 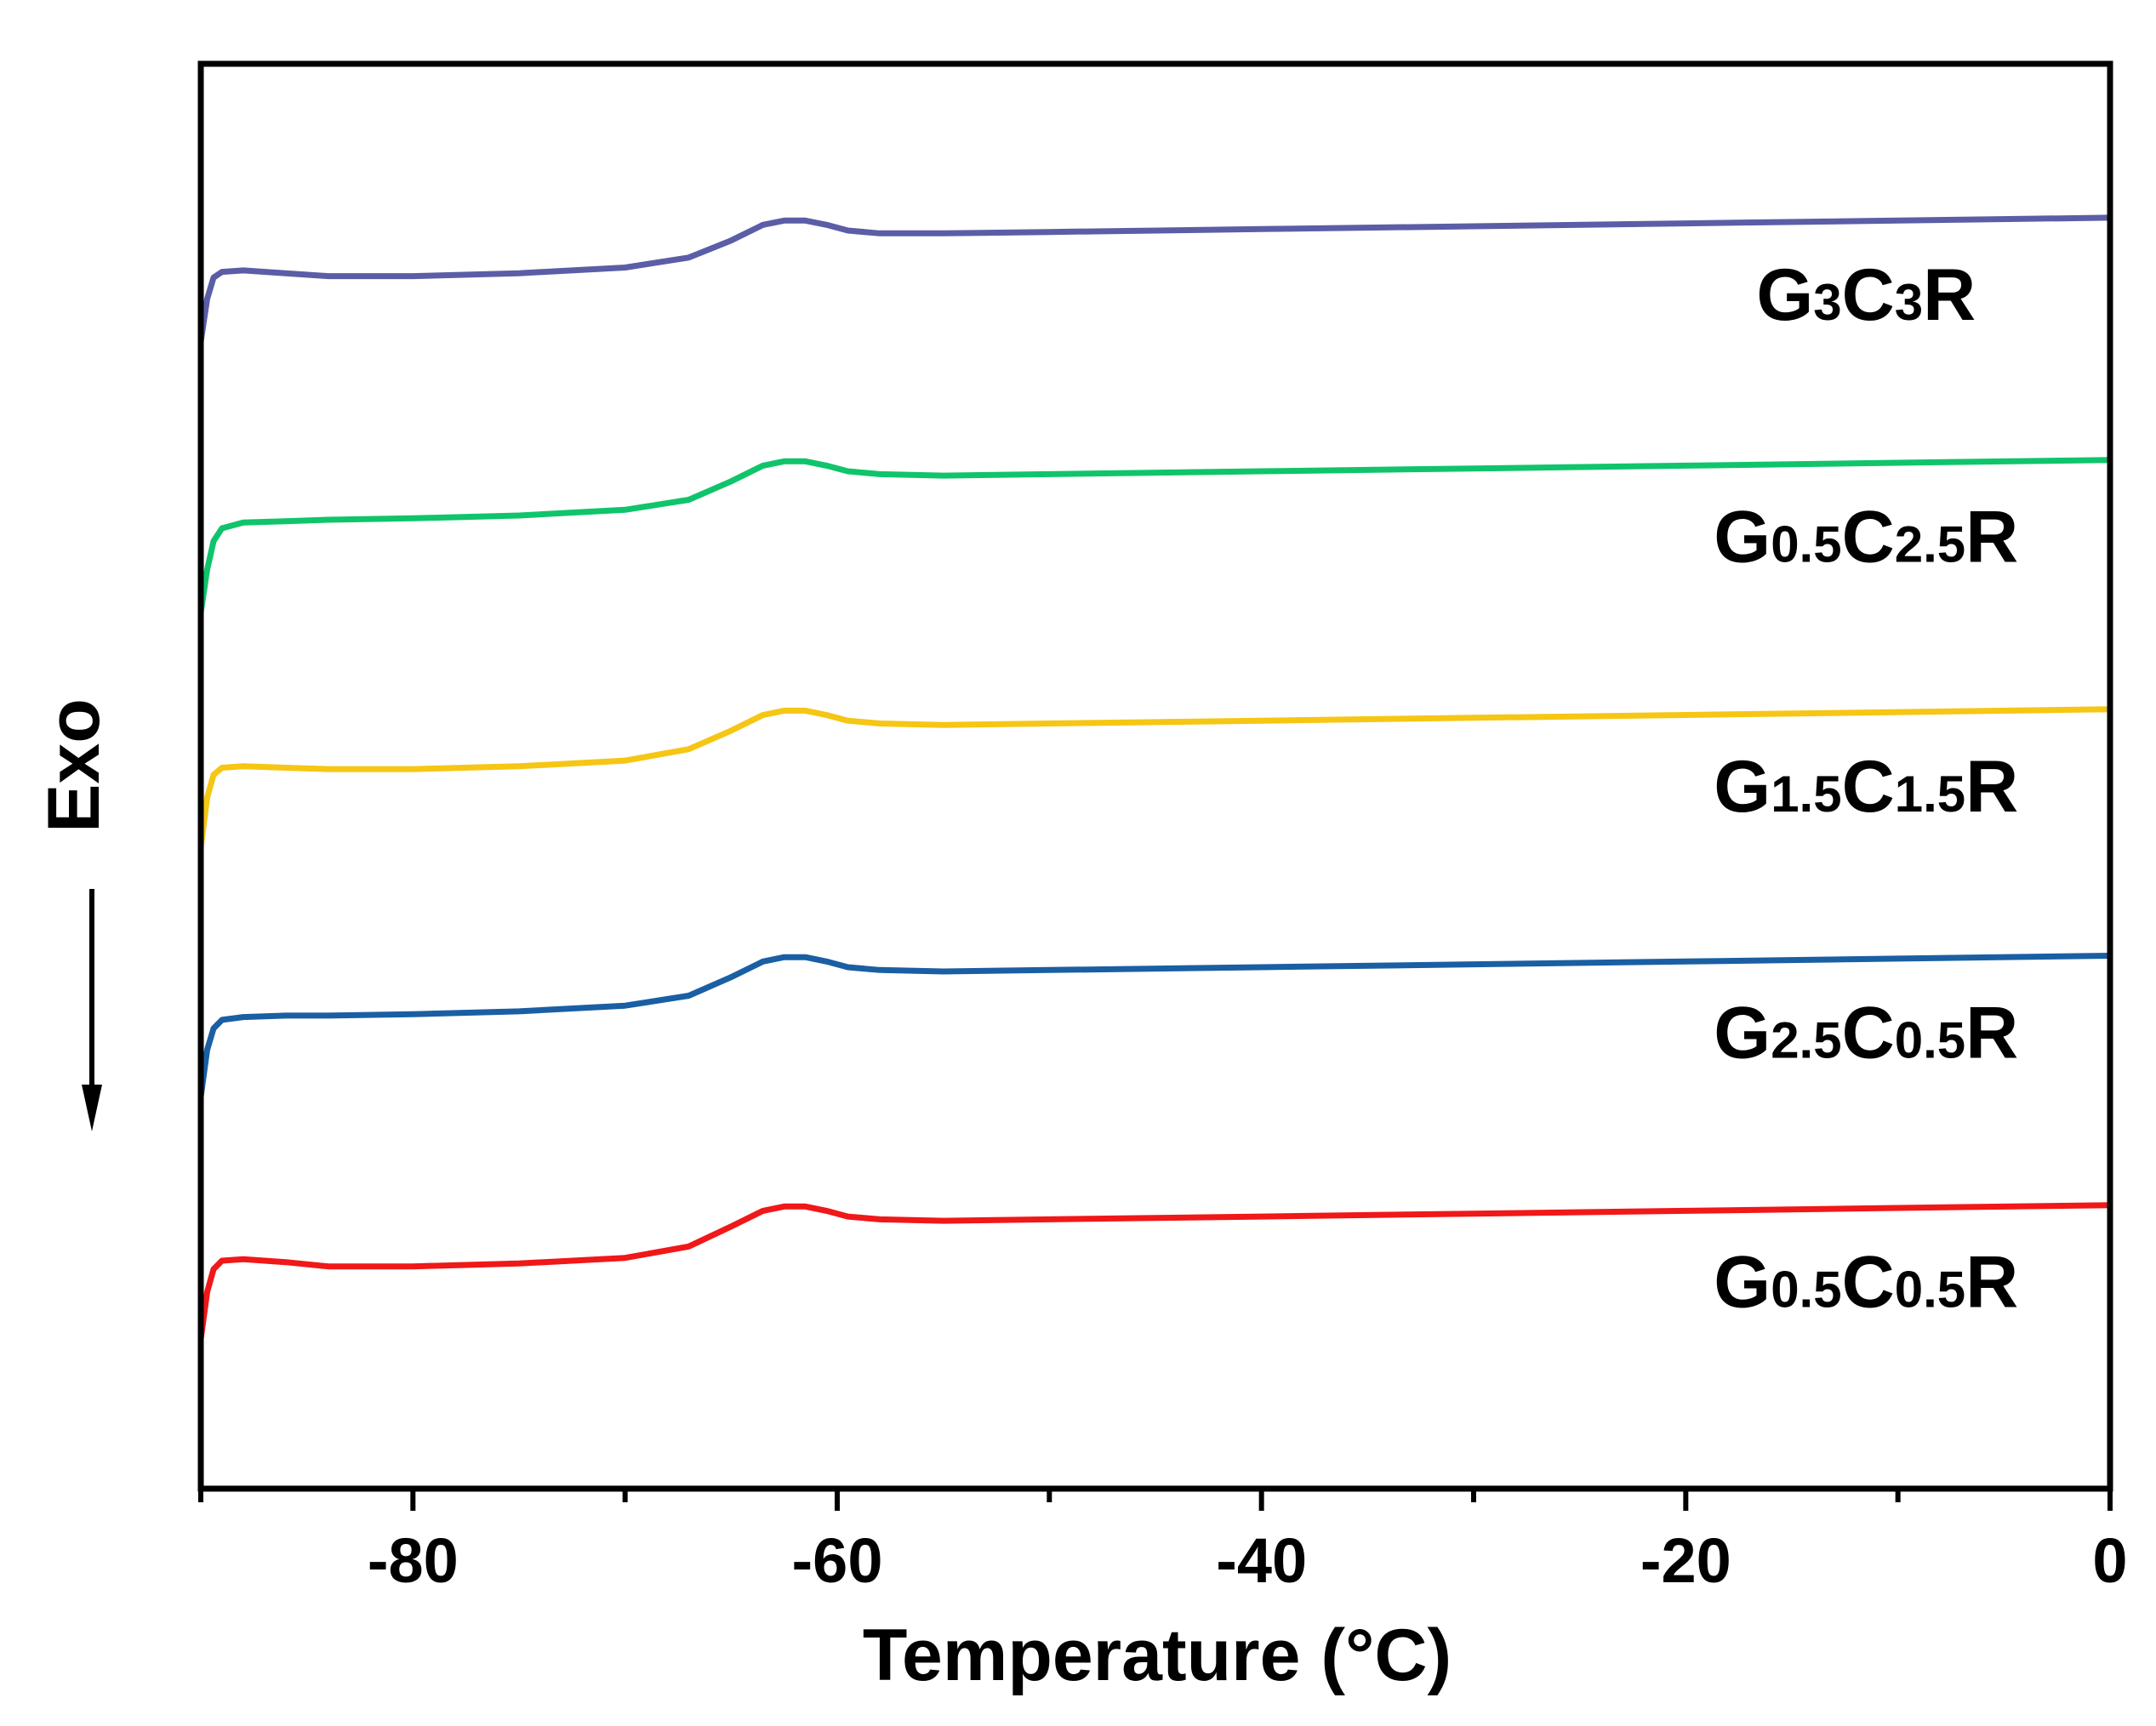 I want to click on series-label-2: G1.5C1.5R, so click(x=1866, y=787).